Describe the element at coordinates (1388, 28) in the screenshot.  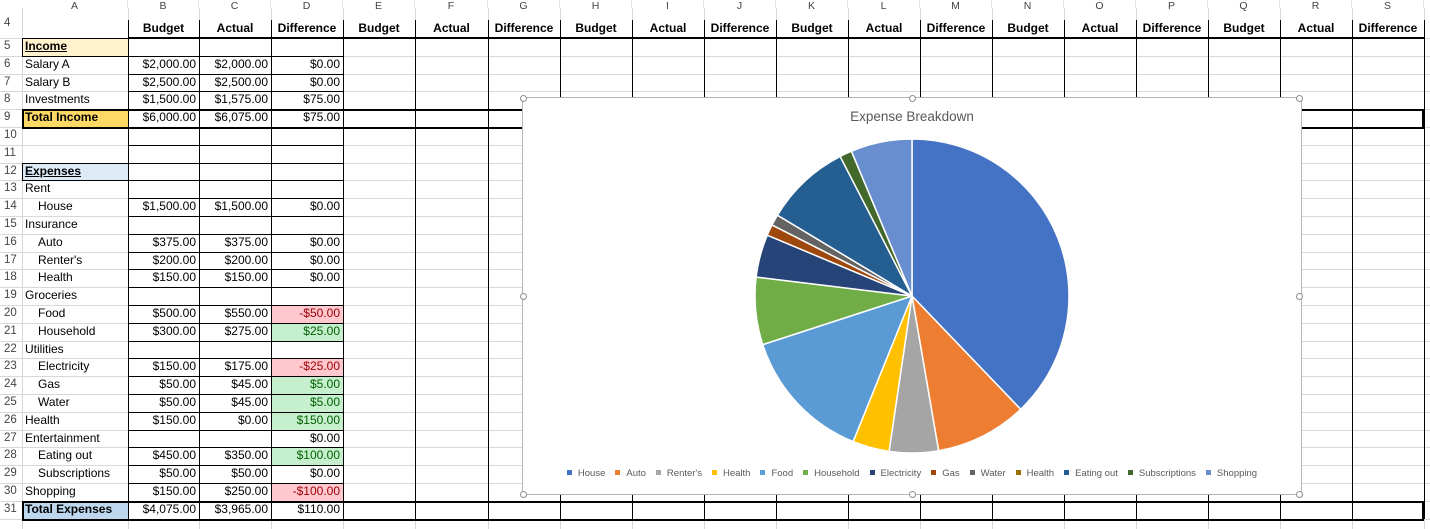
I see `header-cell-s: Difference` at that location.